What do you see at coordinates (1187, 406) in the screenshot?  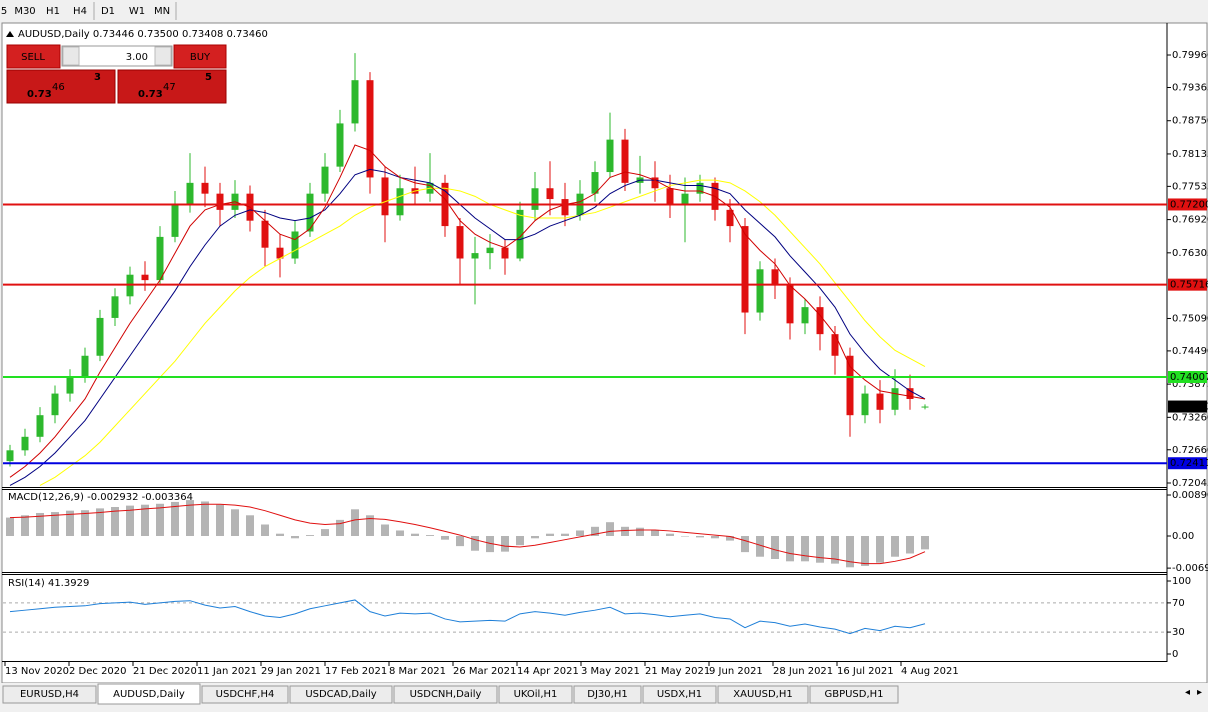 I see `current-price-box` at bounding box center [1187, 406].